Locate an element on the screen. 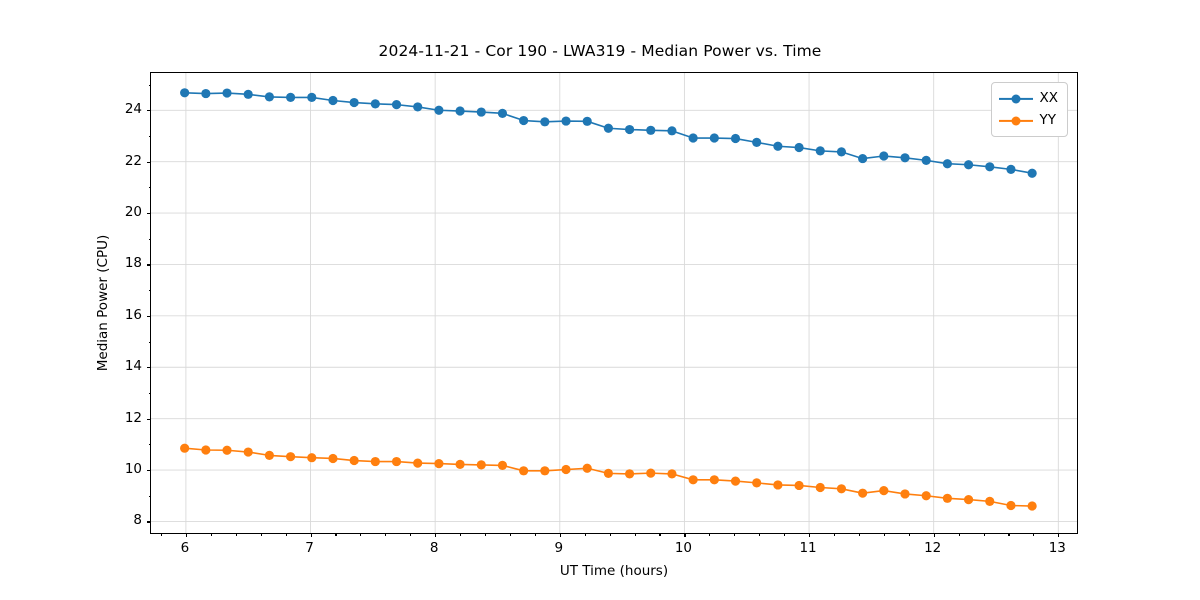 The image size is (1200, 600). legend: XX YY is located at coordinates (1029, 109).